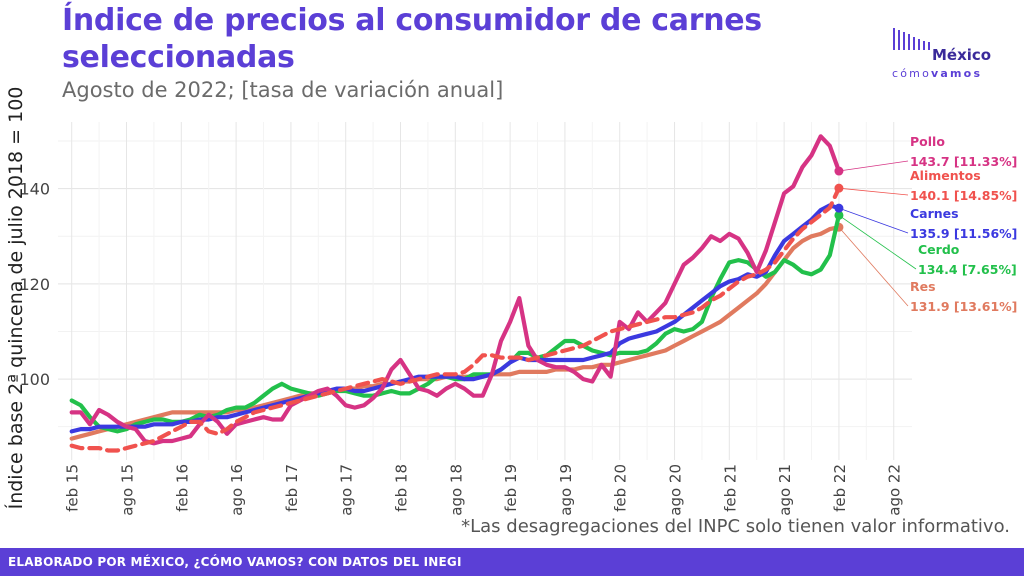 This screenshot has width=1024, height=576. Describe the element at coordinates (911, 39) in the screenshot. I see `logo-bars-icon` at that location.